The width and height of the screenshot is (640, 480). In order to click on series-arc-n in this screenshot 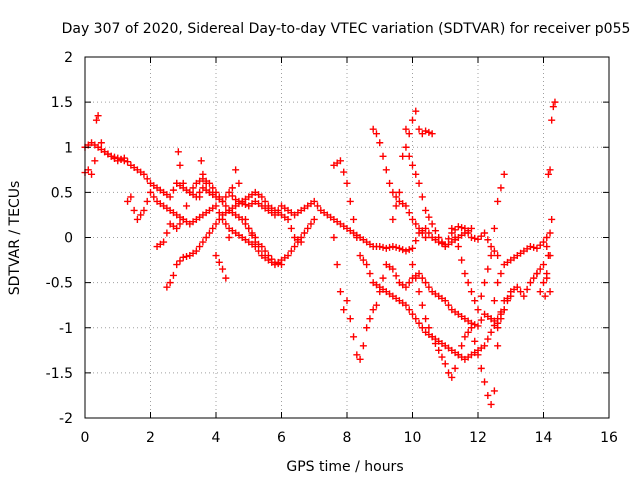, I will do `click(478, 242)`.